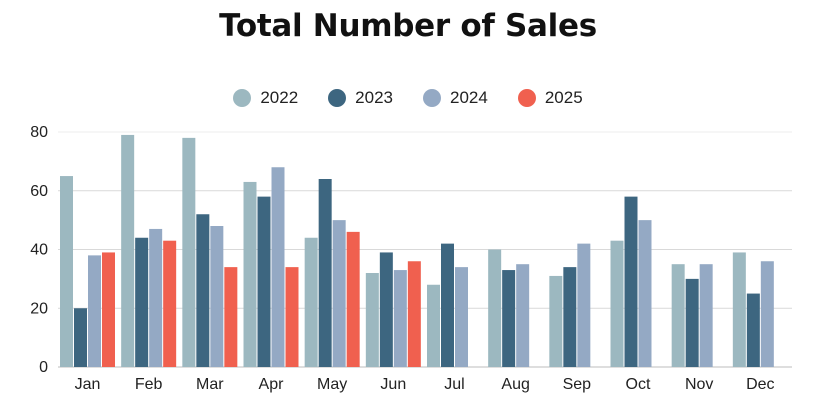  Describe the element at coordinates (279, 97) in the screenshot. I see `legend-label: 2022` at that location.